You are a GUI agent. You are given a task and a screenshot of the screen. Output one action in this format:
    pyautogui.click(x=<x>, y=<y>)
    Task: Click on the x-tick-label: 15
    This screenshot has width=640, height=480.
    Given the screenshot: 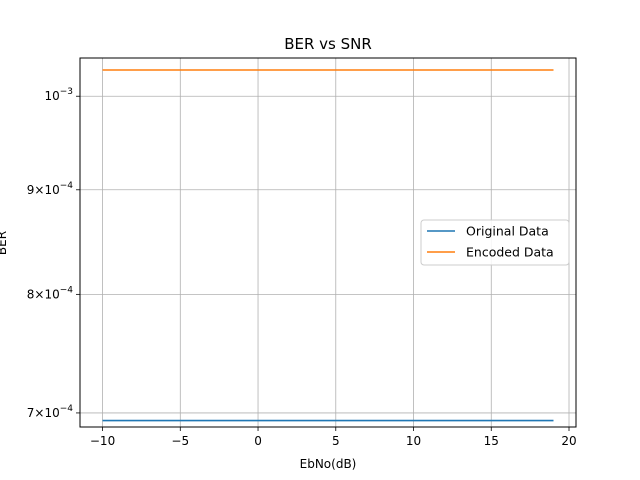 What is the action you would take?
    pyautogui.click(x=491, y=441)
    